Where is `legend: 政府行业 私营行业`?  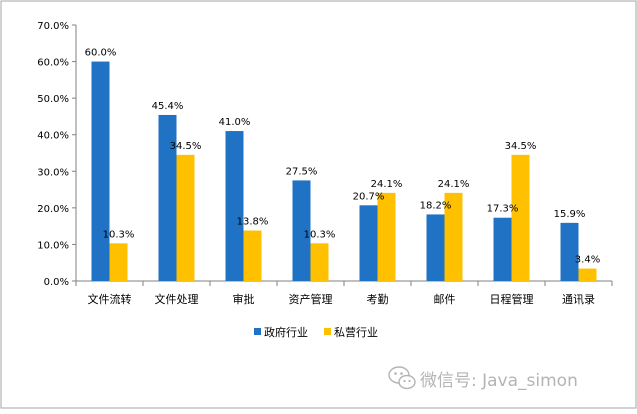
legend: 政府行业 私营行业 is located at coordinates (316, 332).